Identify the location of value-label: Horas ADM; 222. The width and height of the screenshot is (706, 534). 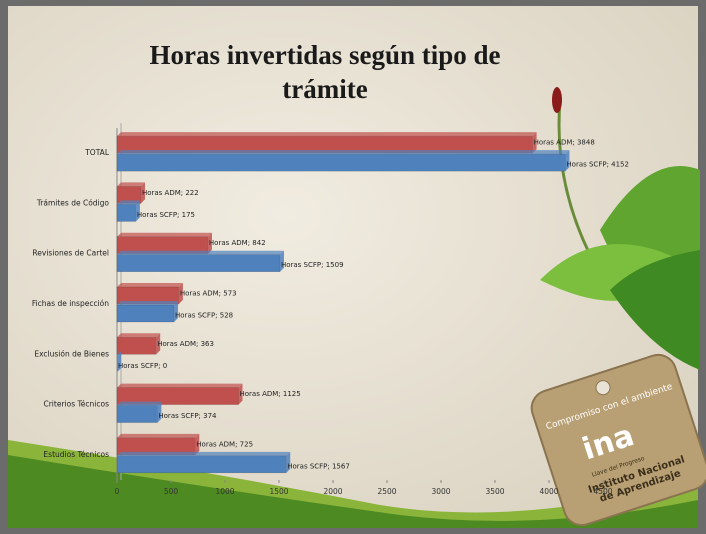
(170, 193).